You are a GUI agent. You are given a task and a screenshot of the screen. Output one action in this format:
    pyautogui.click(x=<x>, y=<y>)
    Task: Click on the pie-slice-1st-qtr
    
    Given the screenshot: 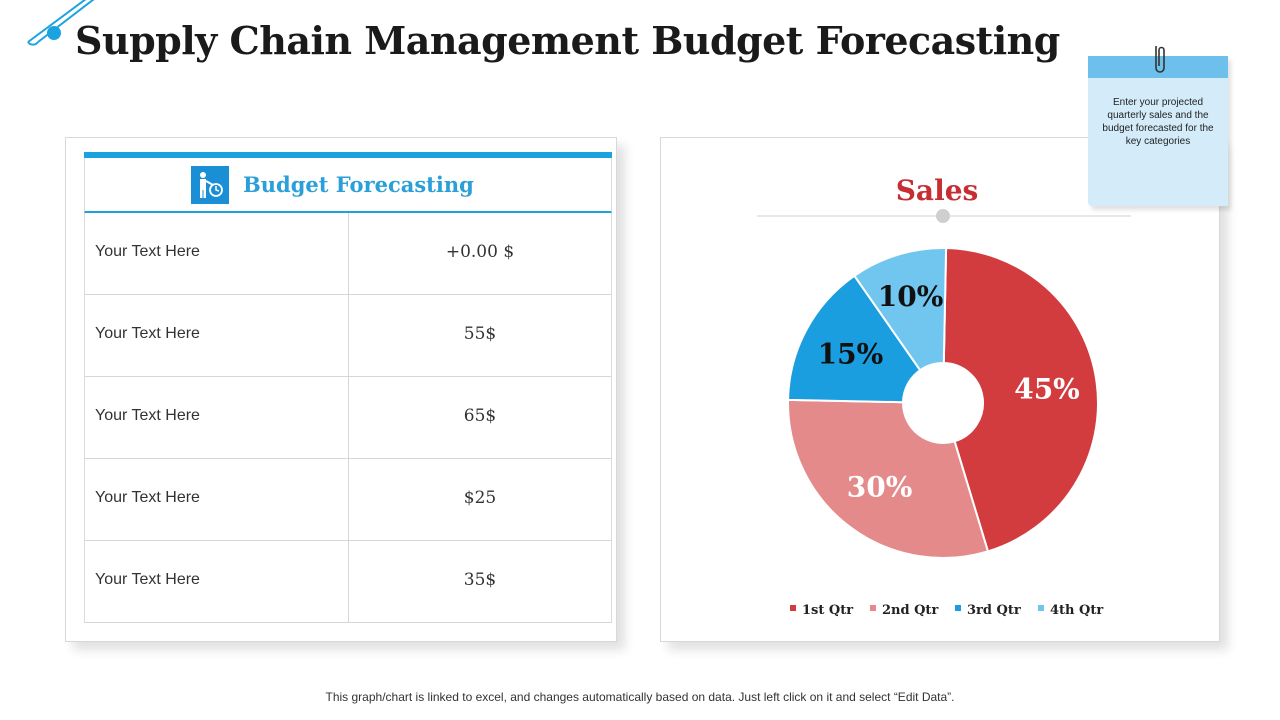 What is the action you would take?
    pyautogui.click(x=1020, y=400)
    